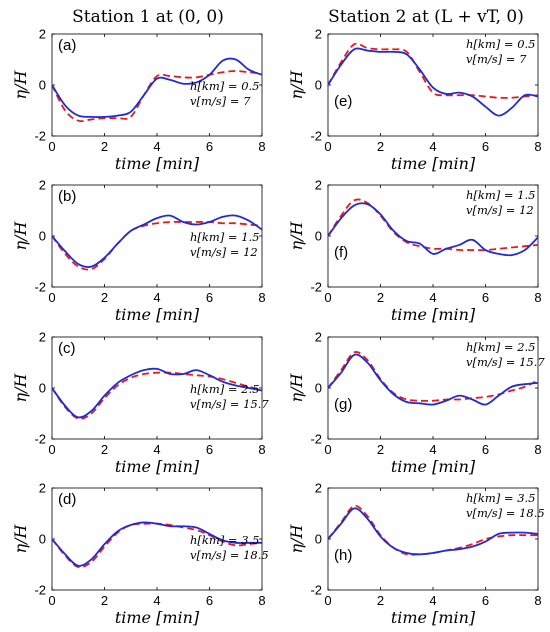  What do you see at coordinates (343, 555) in the screenshot?
I see `panel-label: (h)` at bounding box center [343, 555].